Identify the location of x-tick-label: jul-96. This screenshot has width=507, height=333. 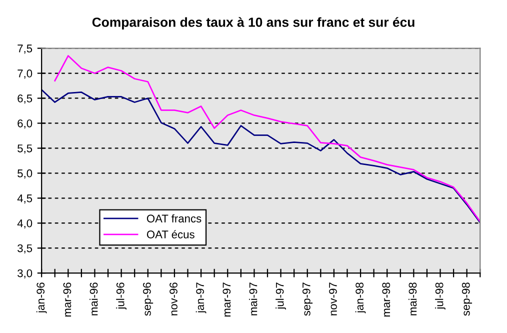
(121, 296).